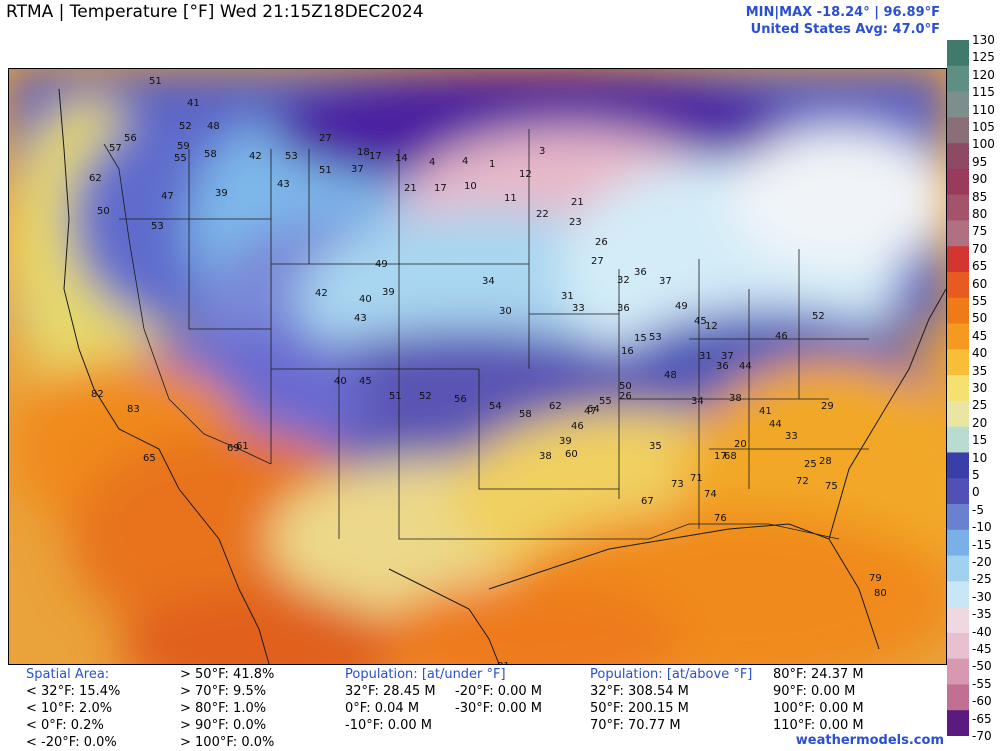  What do you see at coordinates (470, 186) in the screenshot?
I see `station-temperature-label: 10` at bounding box center [470, 186].